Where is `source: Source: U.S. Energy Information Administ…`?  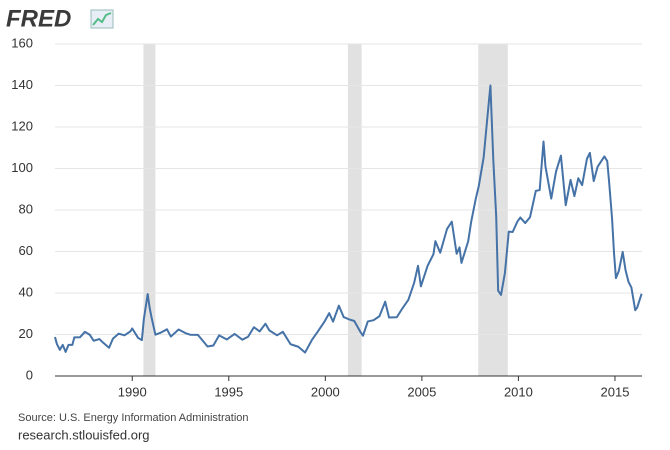 source: Source: U.S. Energy Information Administ… is located at coordinates (133, 418).